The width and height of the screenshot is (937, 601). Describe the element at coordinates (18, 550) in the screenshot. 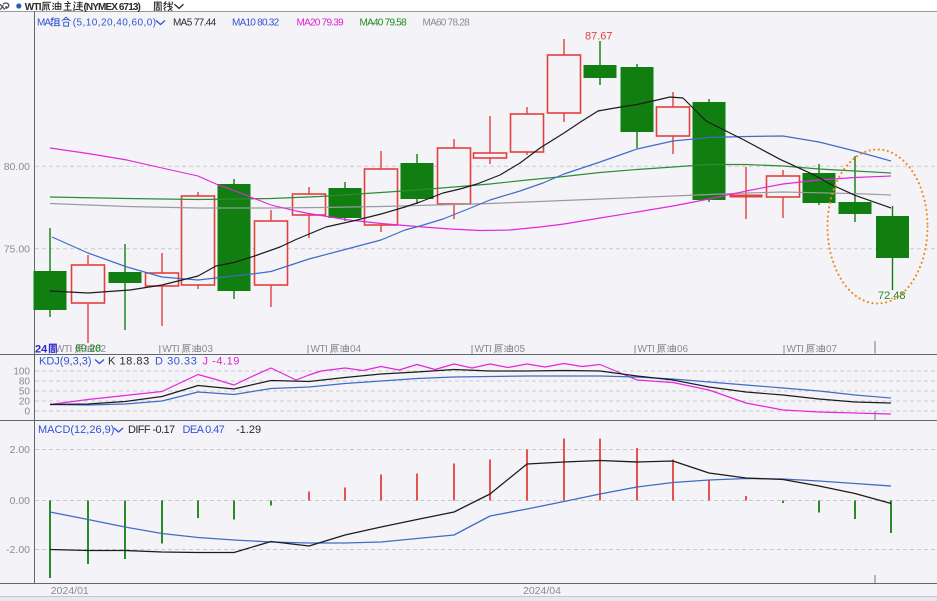

I see `svg-text: -2.00` at that location.